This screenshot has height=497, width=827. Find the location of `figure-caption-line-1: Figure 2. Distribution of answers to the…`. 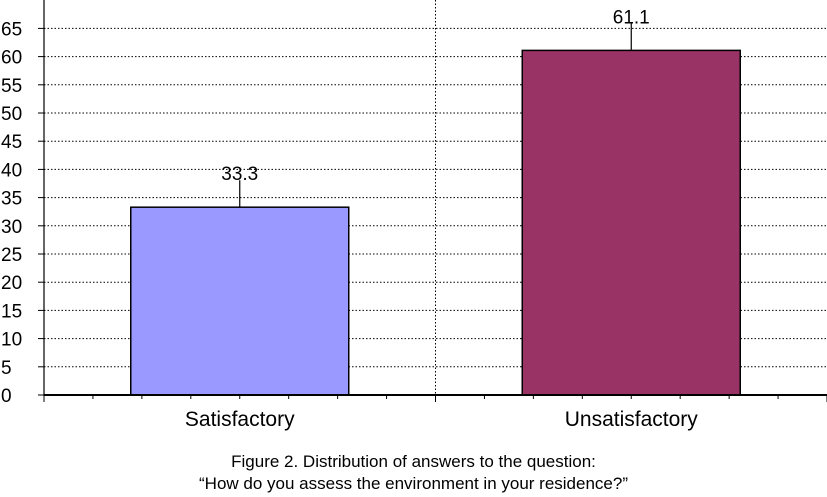

figure-caption-line-1: Figure 2. Distribution of answers to the… is located at coordinates (413, 461).